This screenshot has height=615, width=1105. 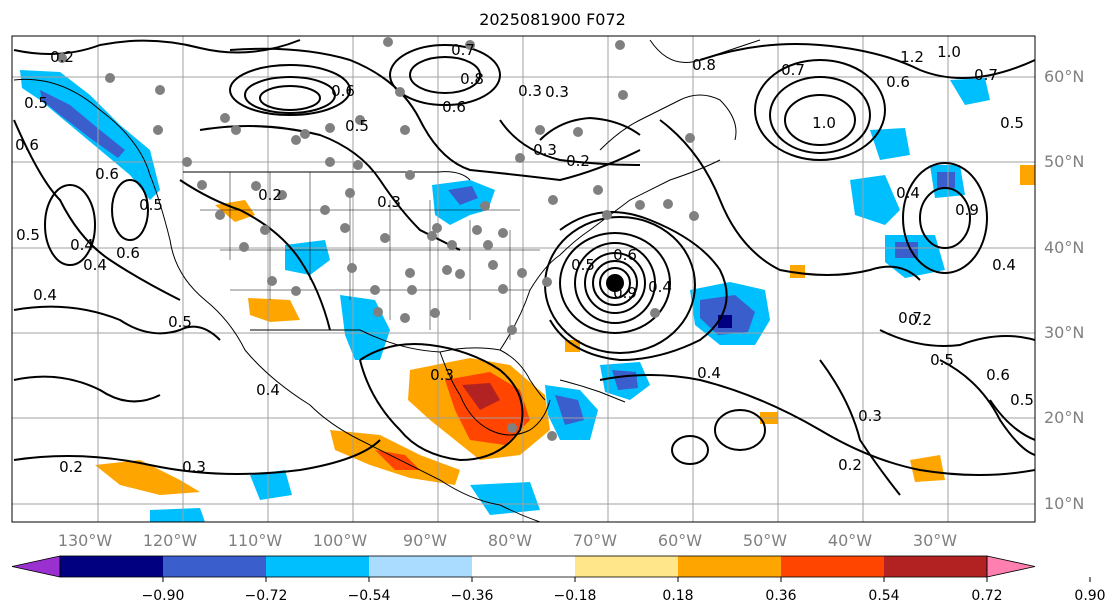 I want to click on shade-blue-south3, so click(x=177, y=515).